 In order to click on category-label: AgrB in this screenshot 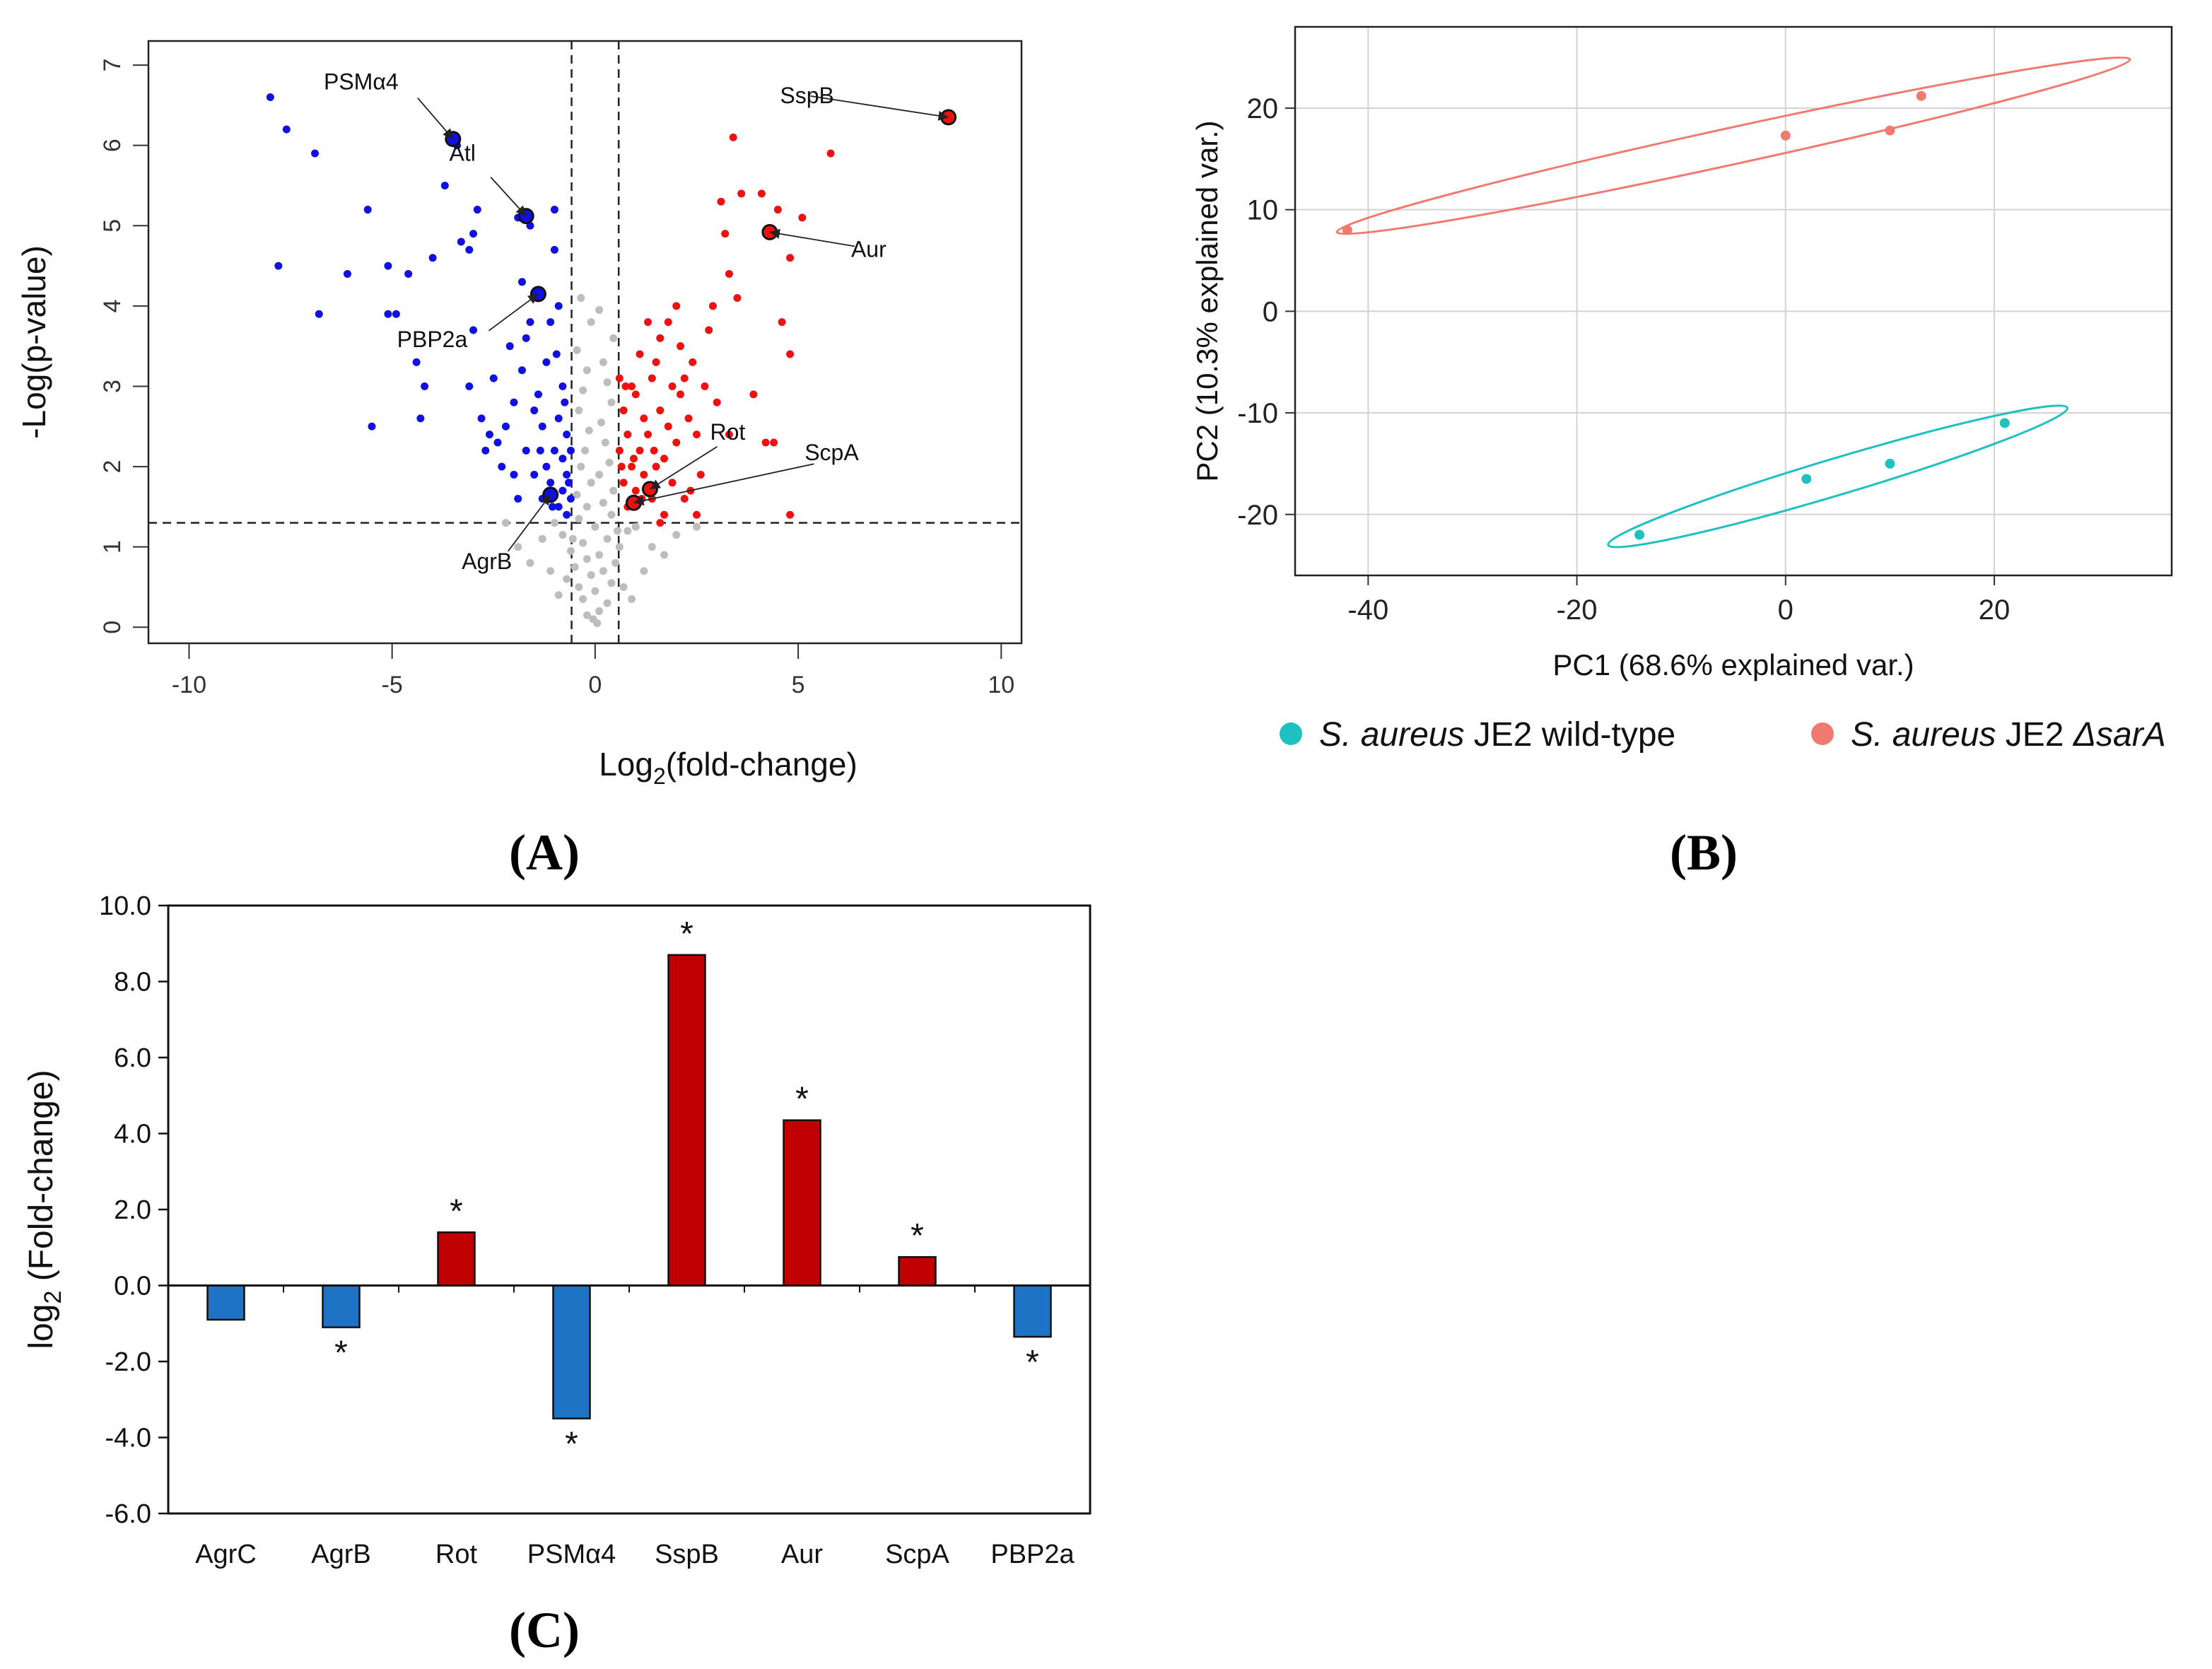, I will do `click(340, 1554)`.